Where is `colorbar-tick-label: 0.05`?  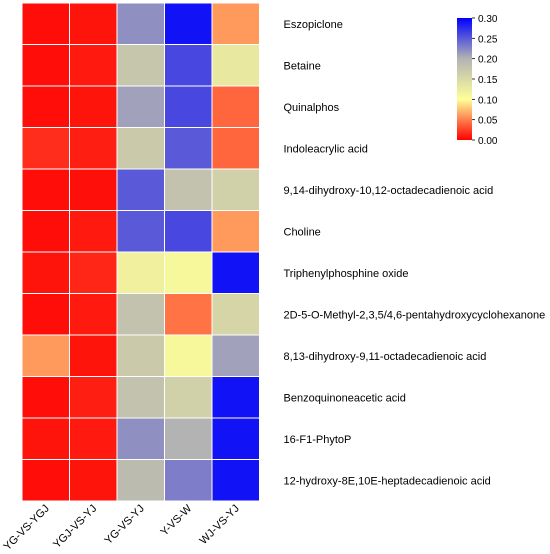
colorbar-tick-label: 0.05 is located at coordinates (488, 121).